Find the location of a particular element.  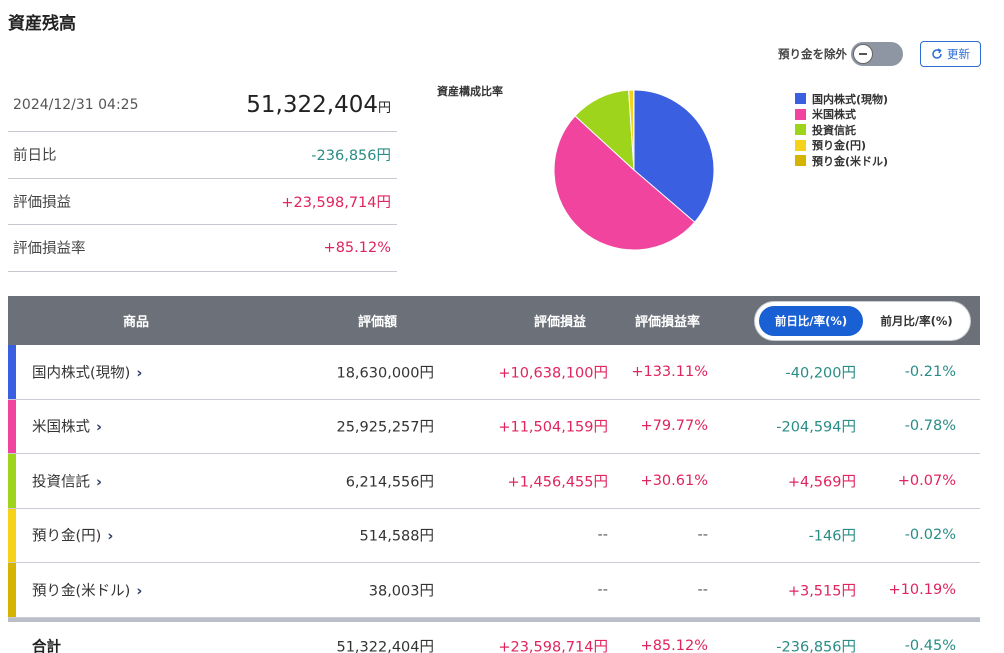

total-label: 合計 is located at coordinates (46, 646).